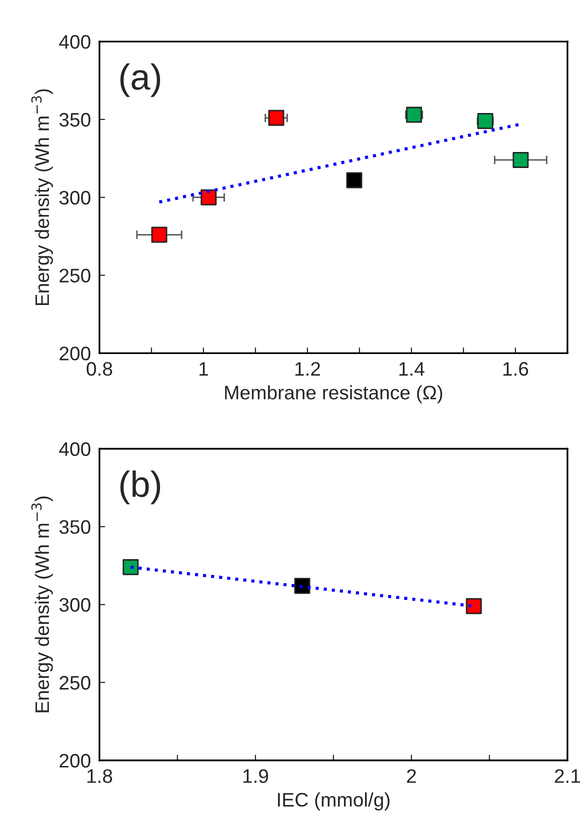 The image size is (585, 831). Describe the element at coordinates (140, 80) in the screenshot. I see `text: (a)` at that location.